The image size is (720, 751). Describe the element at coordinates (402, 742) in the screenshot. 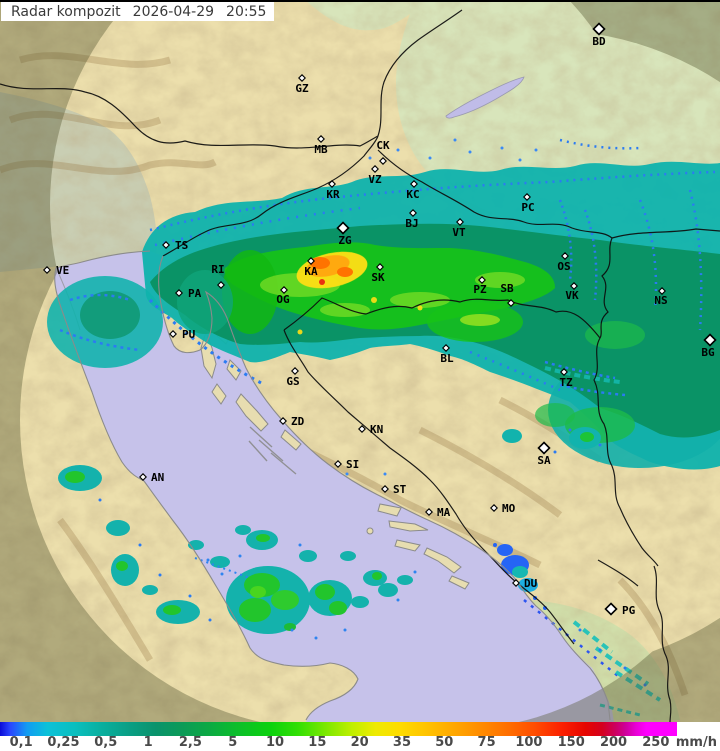

I see `legend-tick: 35` at that location.